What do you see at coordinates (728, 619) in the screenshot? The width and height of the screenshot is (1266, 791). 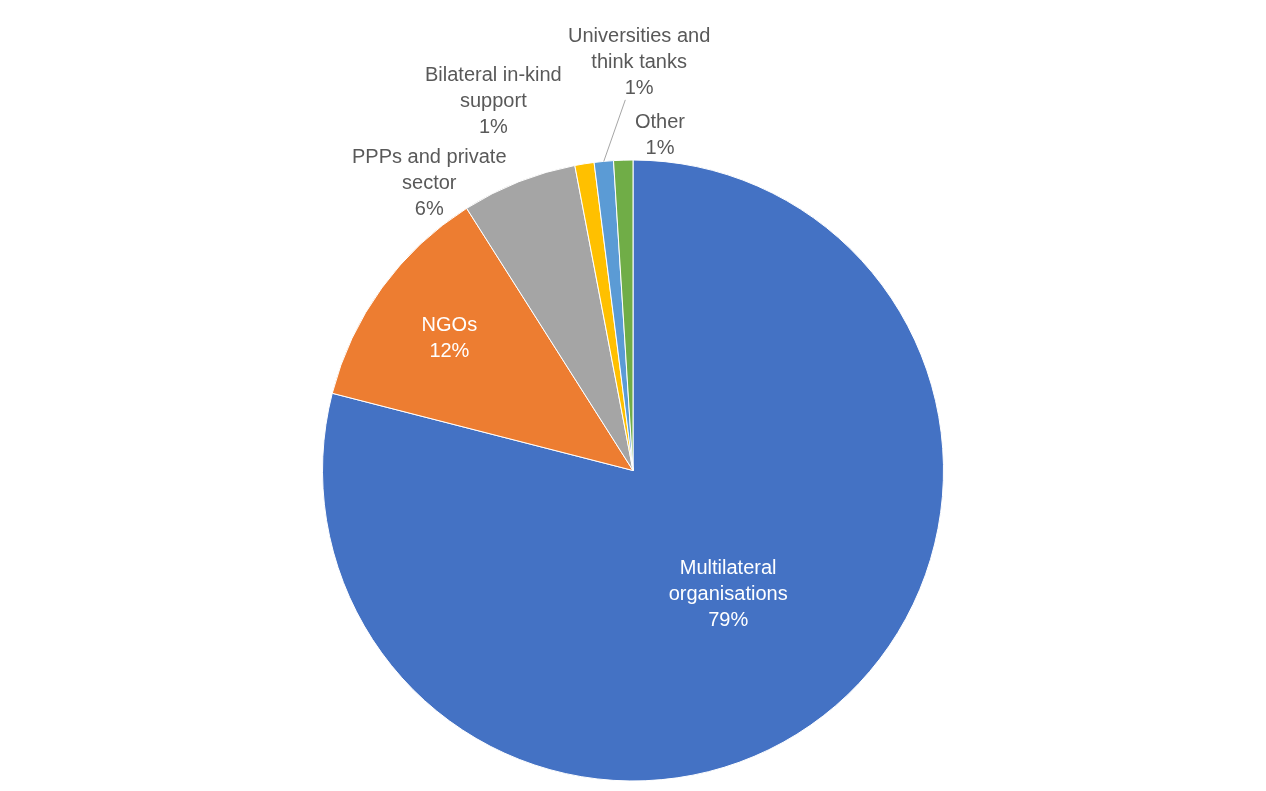 I see `data-label: 79%` at bounding box center [728, 619].